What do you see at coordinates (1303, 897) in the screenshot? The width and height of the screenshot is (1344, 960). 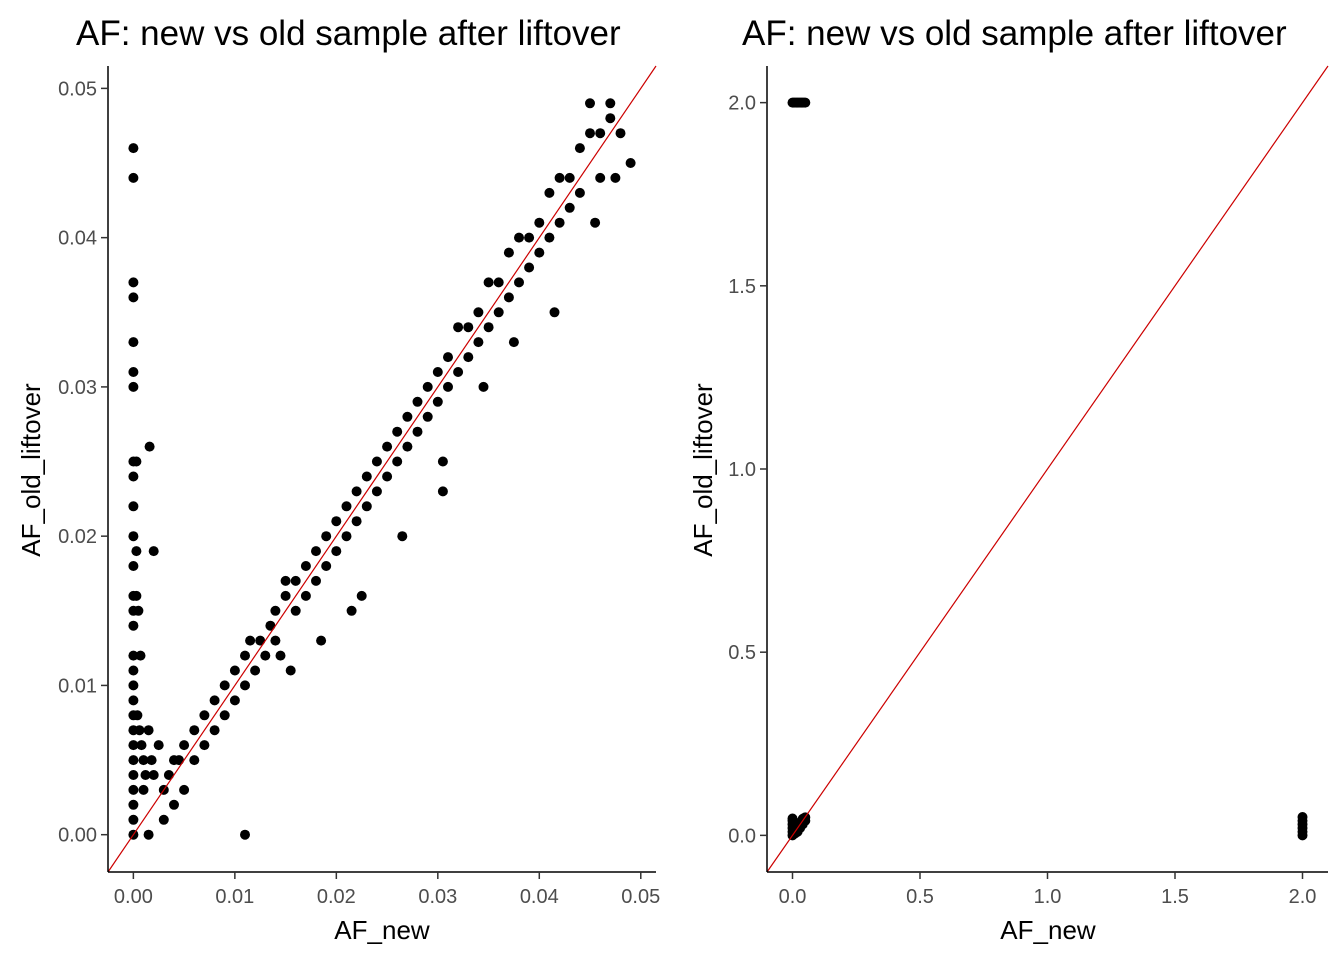 I see `x-tick-label: 2.0` at bounding box center [1303, 897].